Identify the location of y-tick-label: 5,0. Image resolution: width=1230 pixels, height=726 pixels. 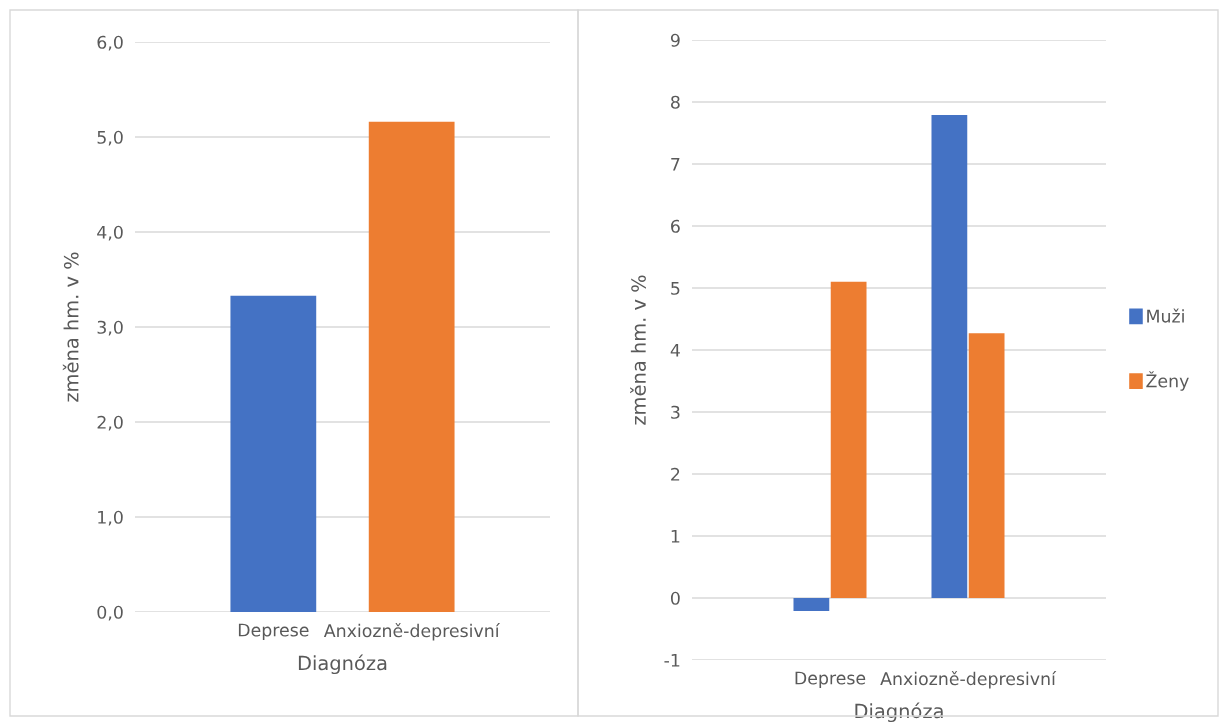
(110, 138).